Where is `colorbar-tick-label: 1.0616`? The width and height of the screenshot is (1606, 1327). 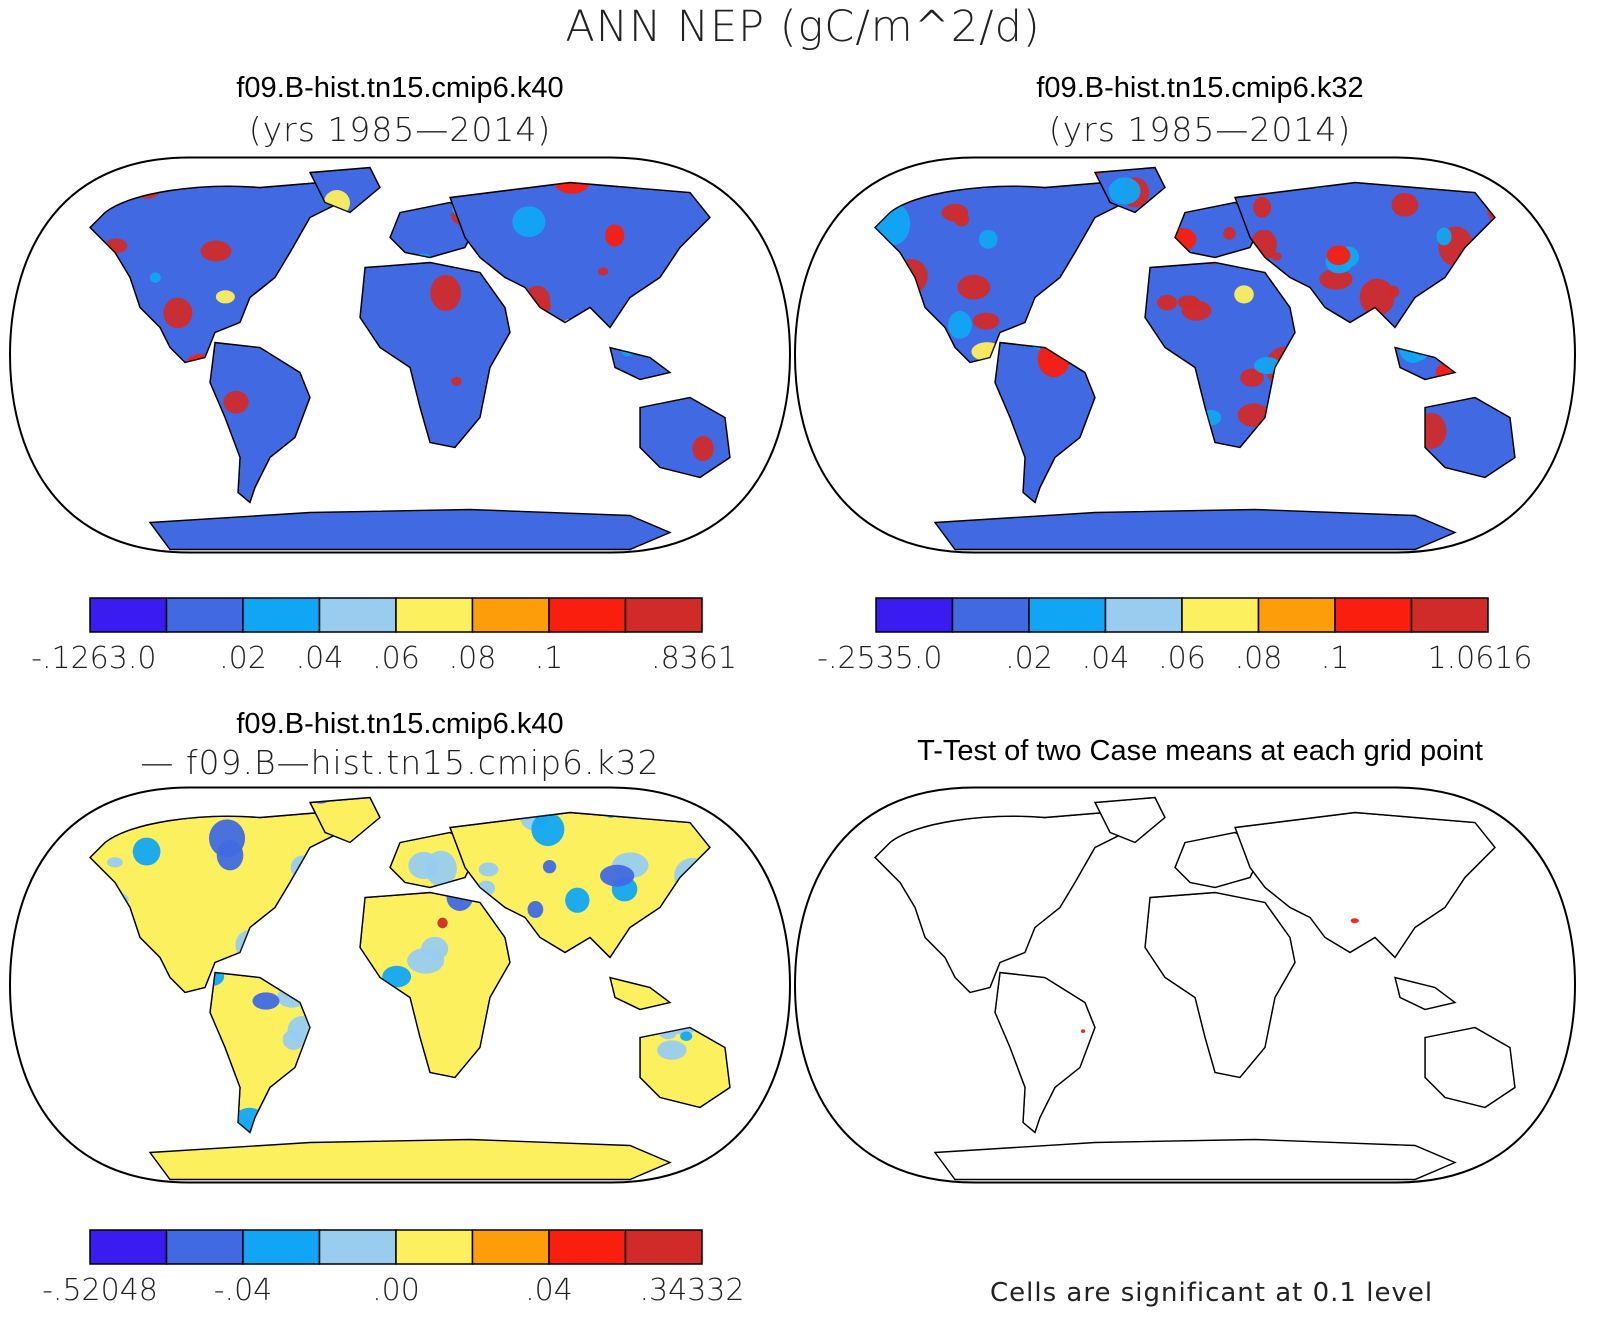 colorbar-tick-label: 1.0616 is located at coordinates (1480, 658).